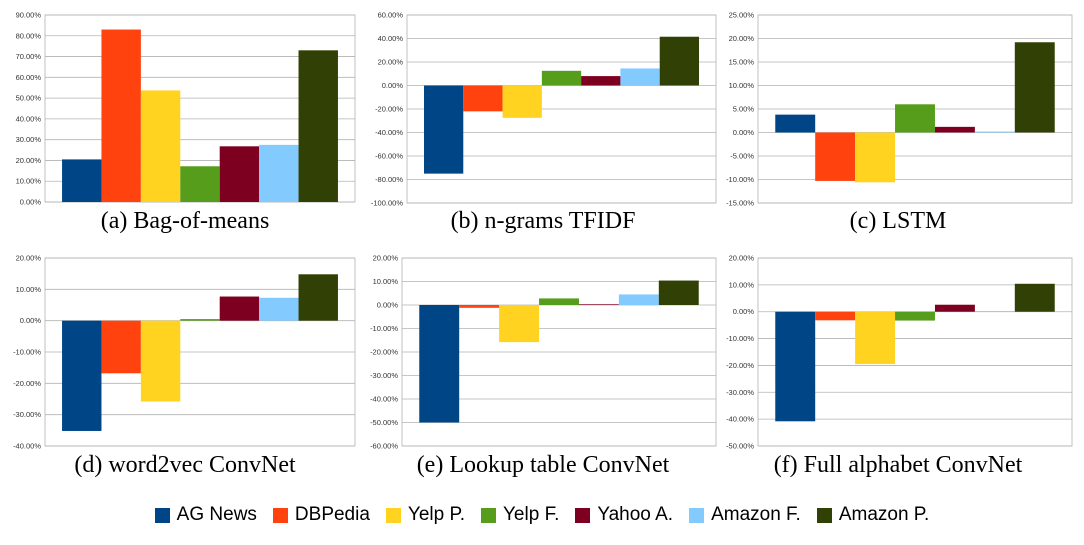  I want to click on legend-item-dbpedia: DBPedia, so click(321, 515).